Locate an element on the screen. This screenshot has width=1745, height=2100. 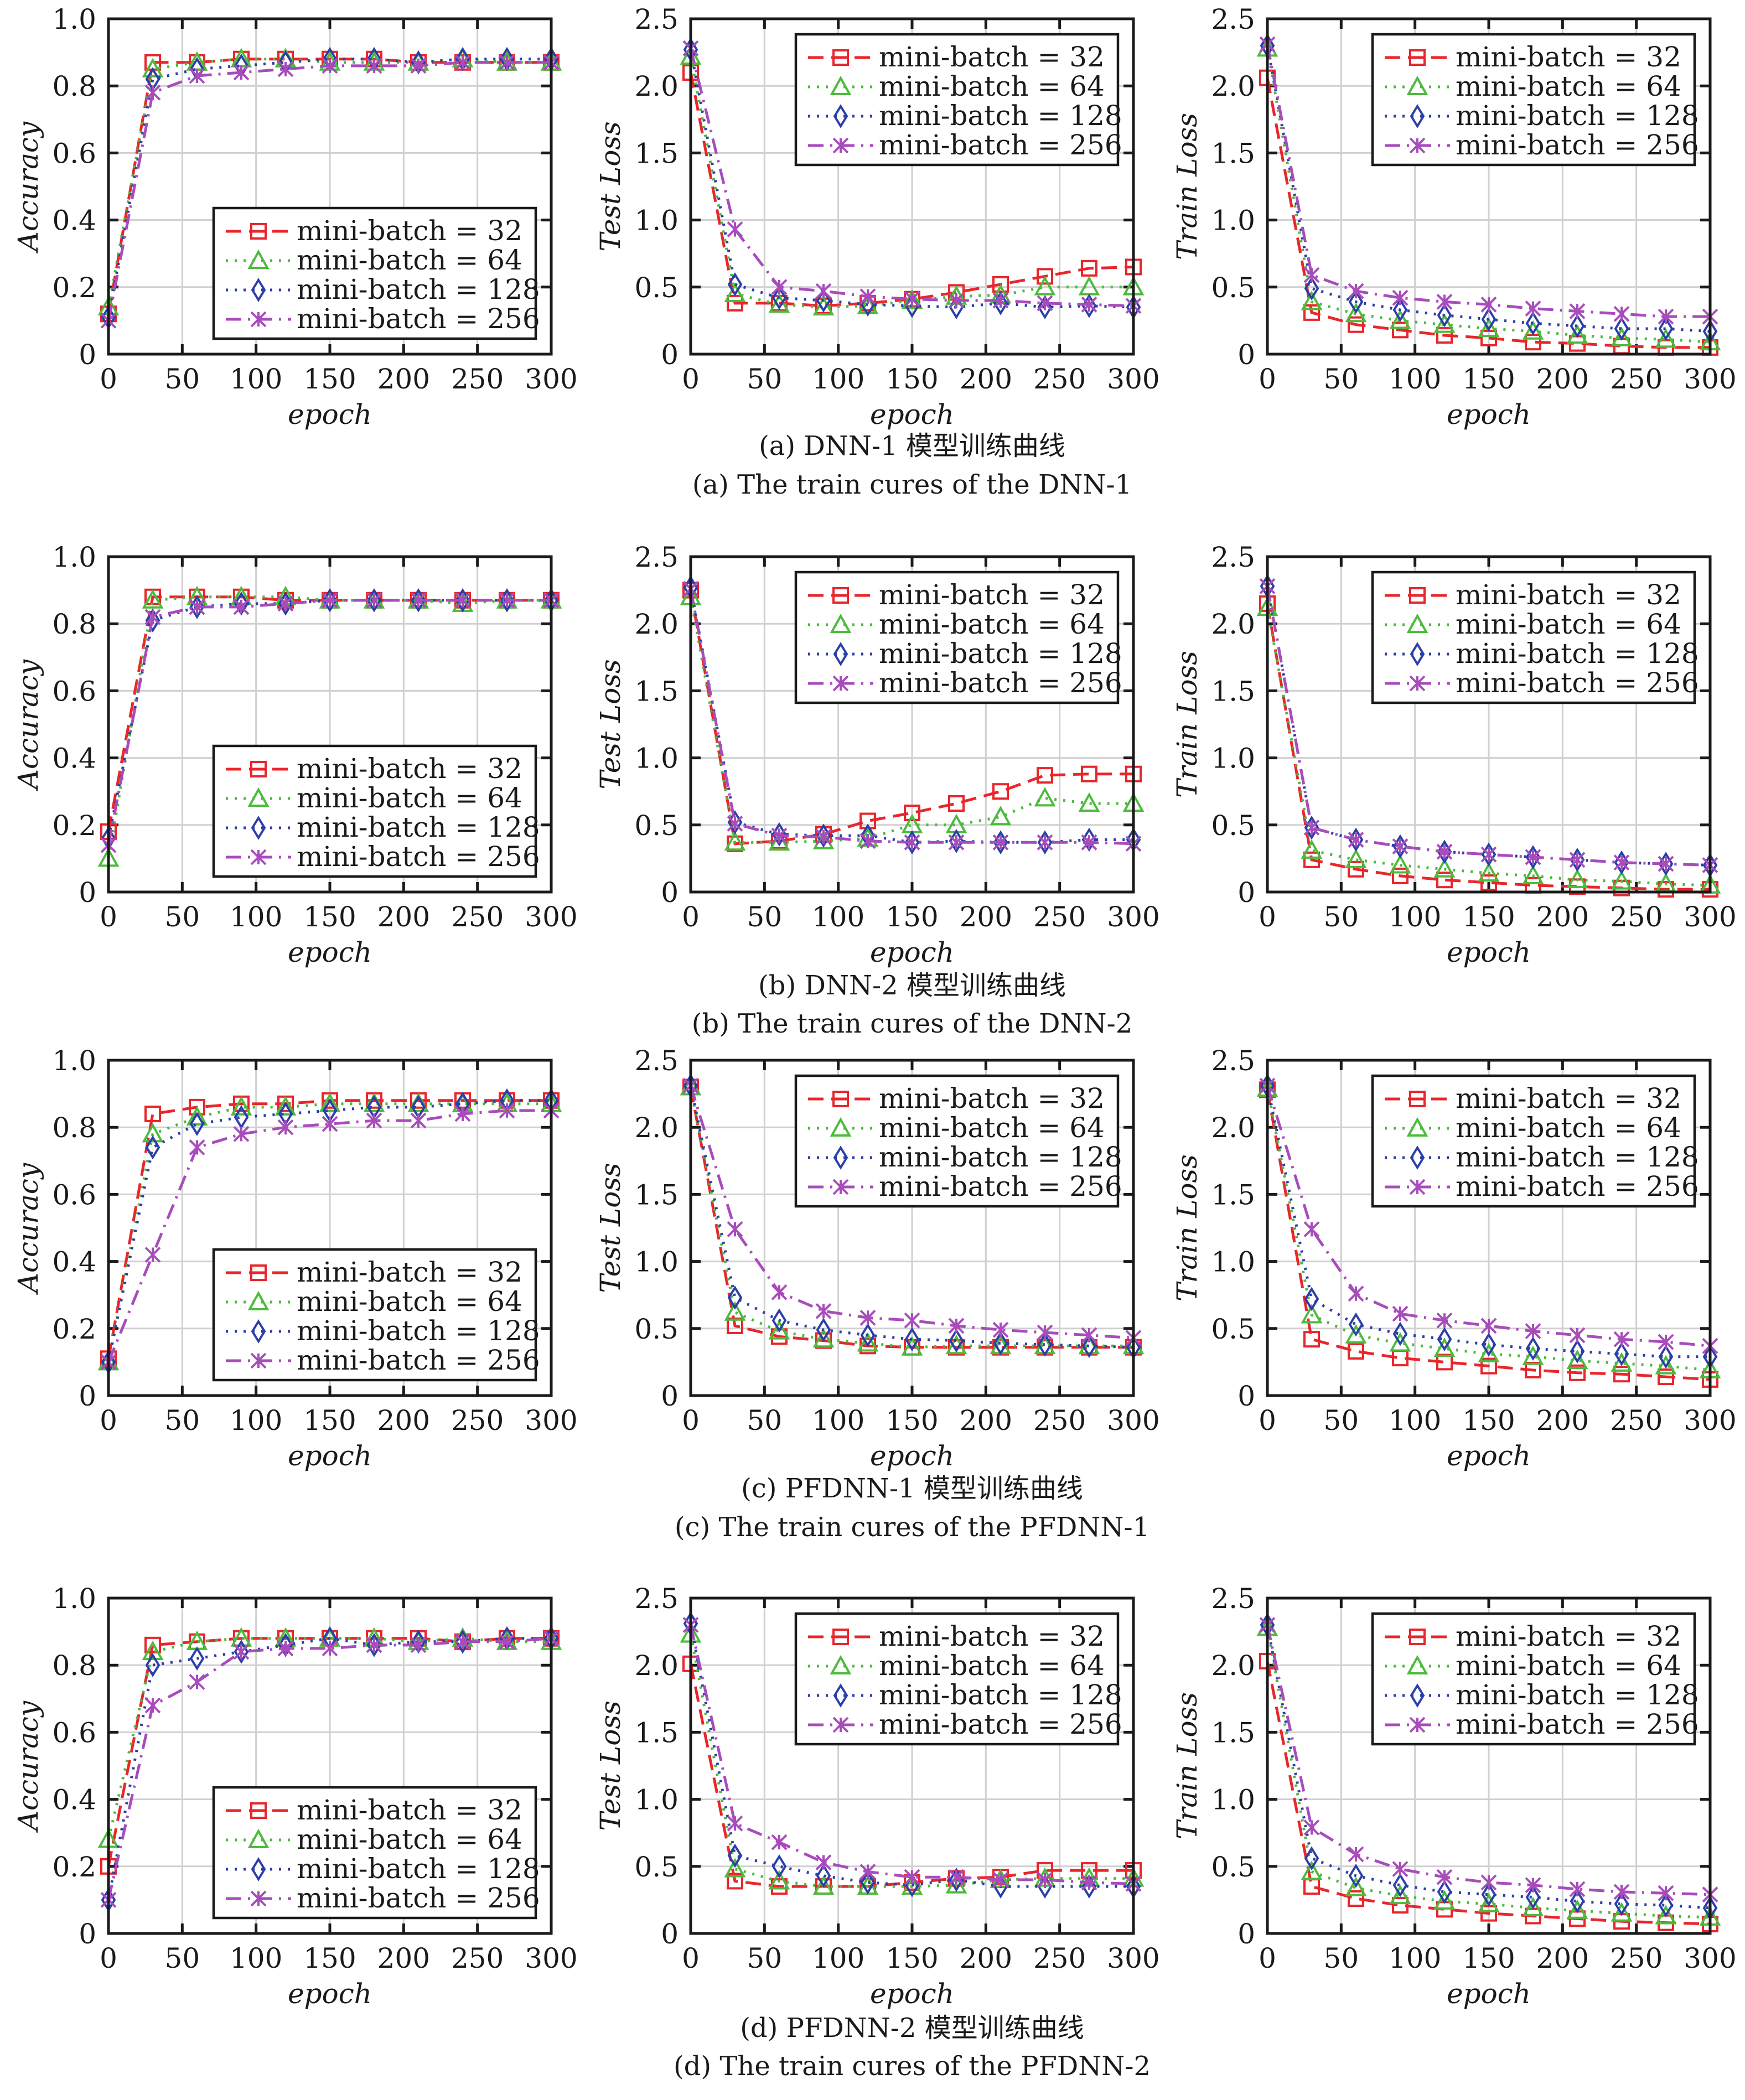
y-tick-label: 2.5 is located at coordinates (1233, 557).